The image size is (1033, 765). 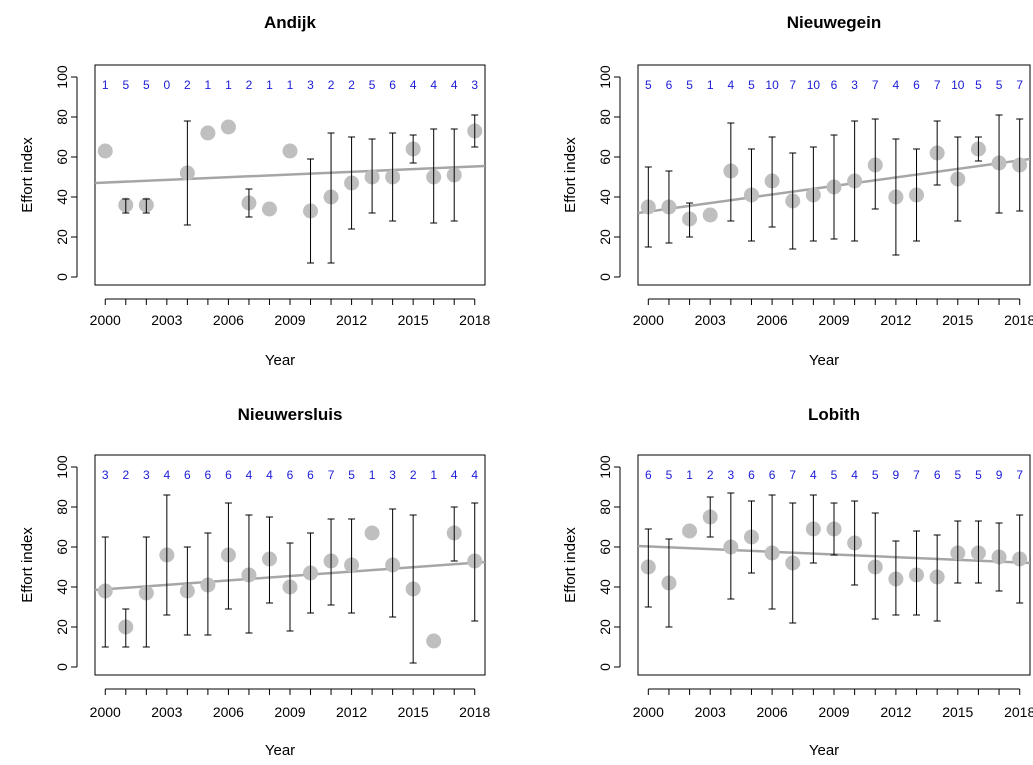 I want to click on trend-line, so click(x=290, y=174).